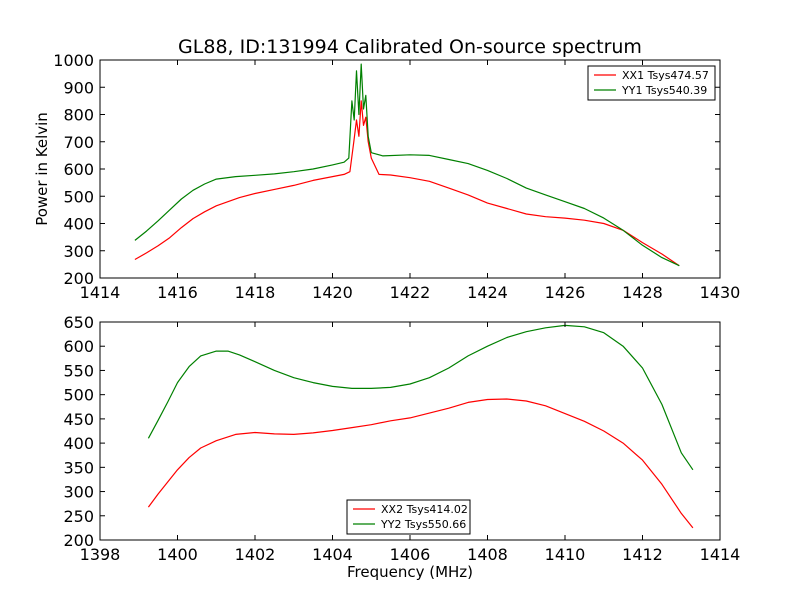  Describe the element at coordinates (255, 554) in the screenshot. I see `x-tick-label: 1402` at that location.